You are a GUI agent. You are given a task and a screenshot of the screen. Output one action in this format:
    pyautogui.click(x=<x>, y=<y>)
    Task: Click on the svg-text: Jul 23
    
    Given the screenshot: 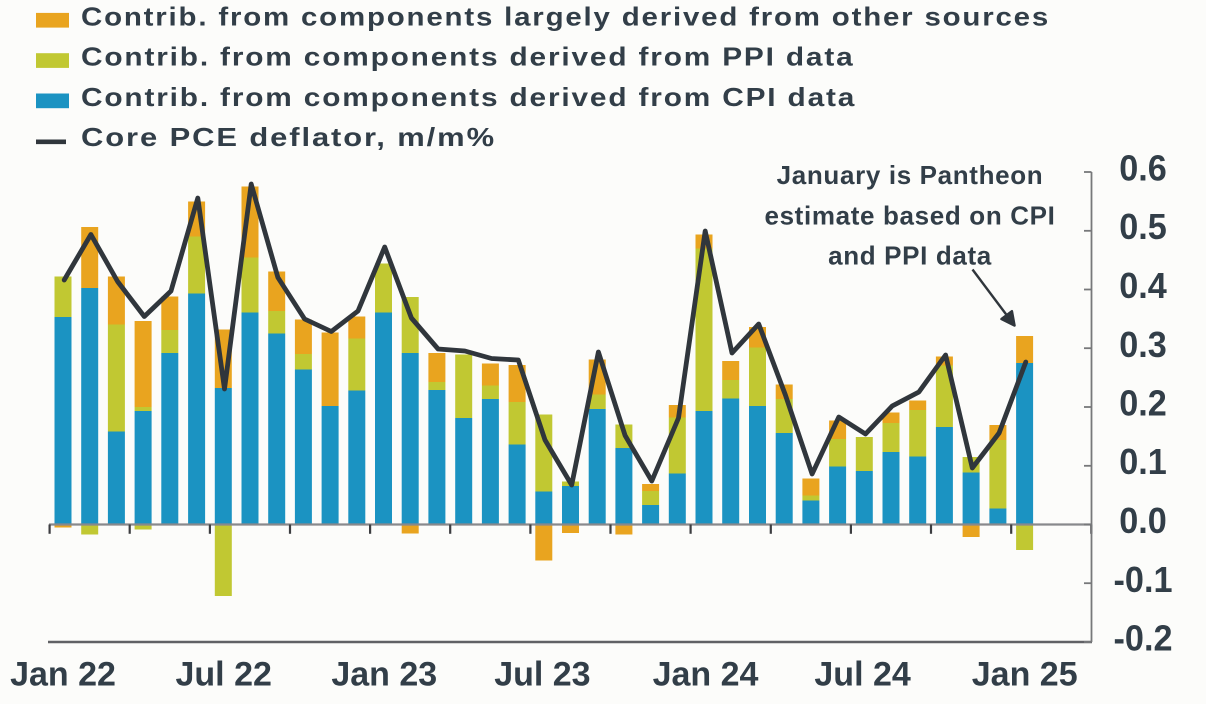 What is the action you would take?
    pyautogui.click(x=542, y=674)
    